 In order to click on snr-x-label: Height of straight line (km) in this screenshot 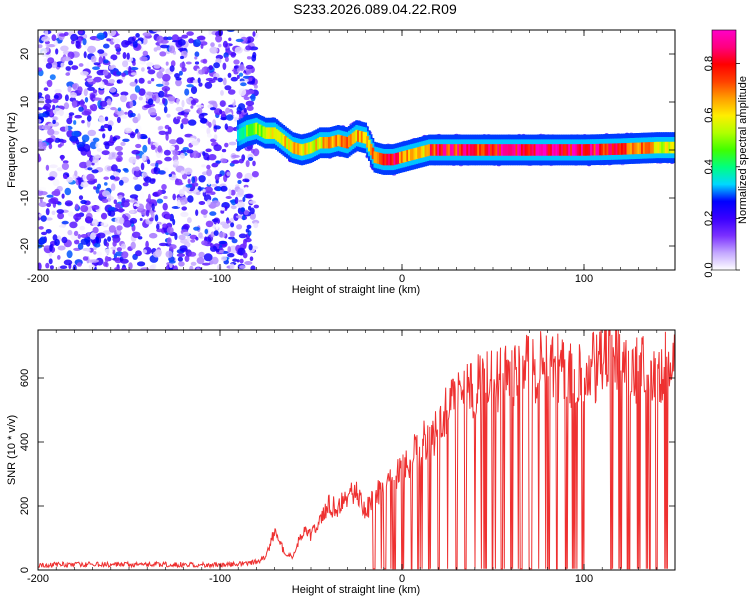, I will do `click(356, 590)`.